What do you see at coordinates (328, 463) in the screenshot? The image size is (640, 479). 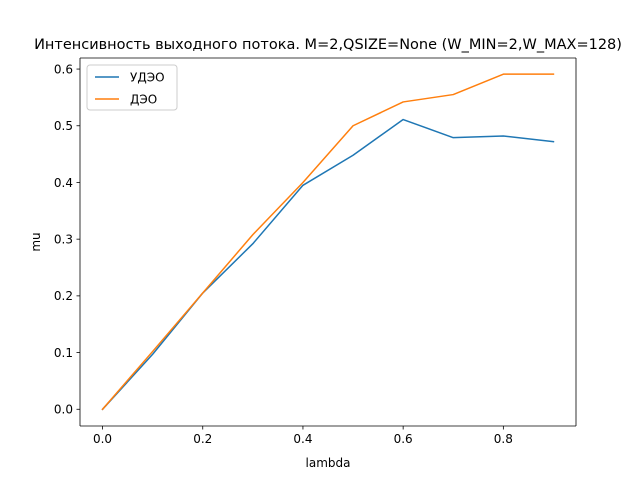 I see `x-axis-title: lambda` at bounding box center [328, 463].